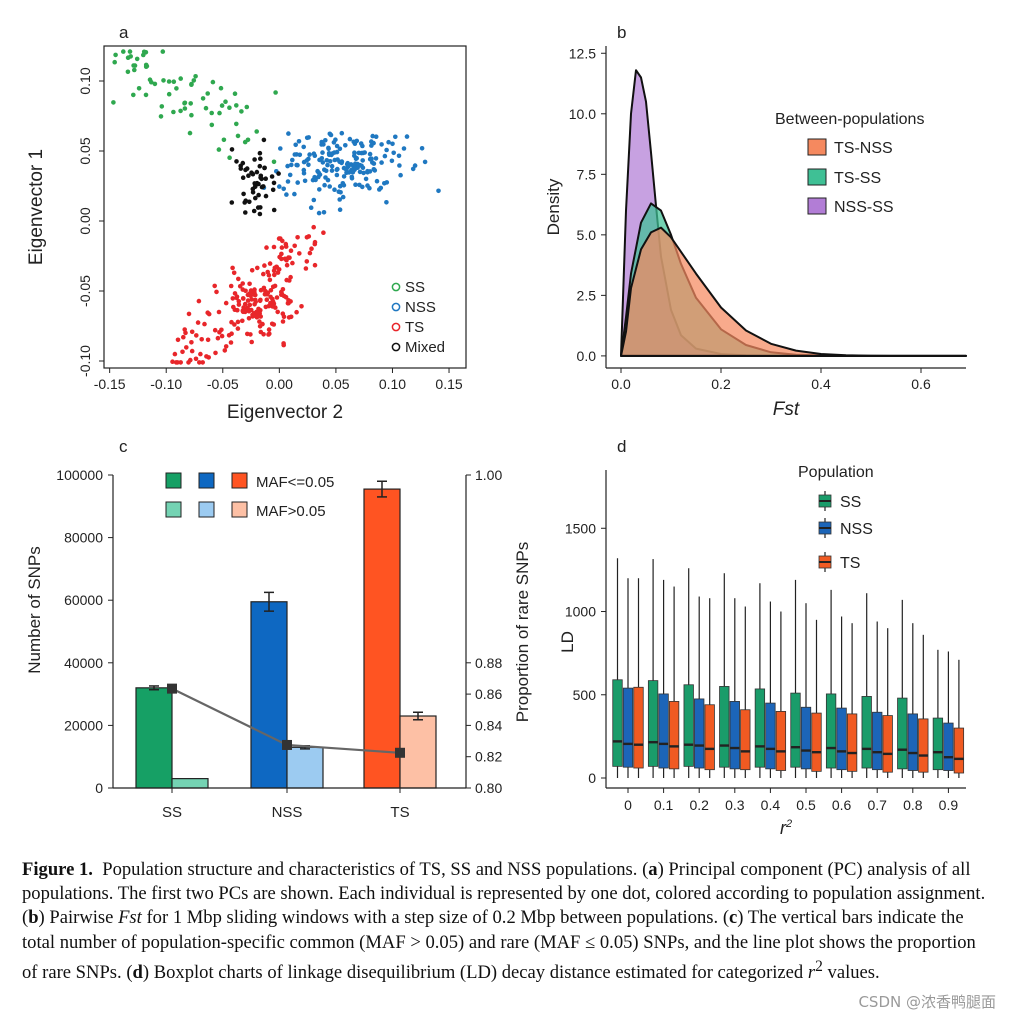 This screenshot has height=1018, width=1010. I want to click on y-tick-label: 40000, so click(83, 663).